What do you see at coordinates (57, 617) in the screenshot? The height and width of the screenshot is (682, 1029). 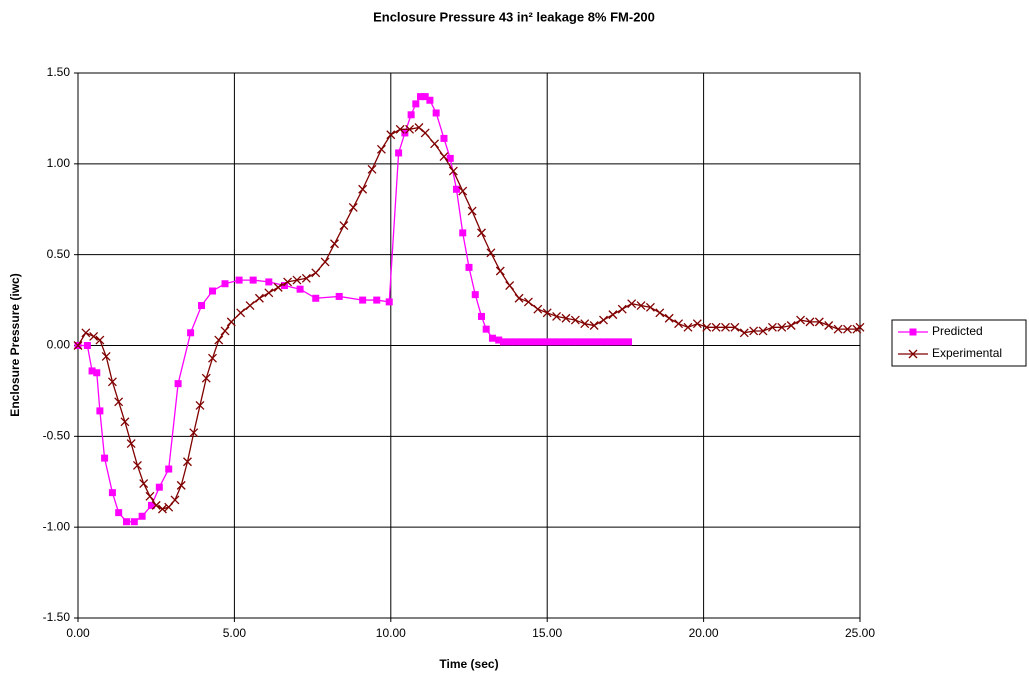 I see `y-tick-label: -1.50` at bounding box center [57, 617].